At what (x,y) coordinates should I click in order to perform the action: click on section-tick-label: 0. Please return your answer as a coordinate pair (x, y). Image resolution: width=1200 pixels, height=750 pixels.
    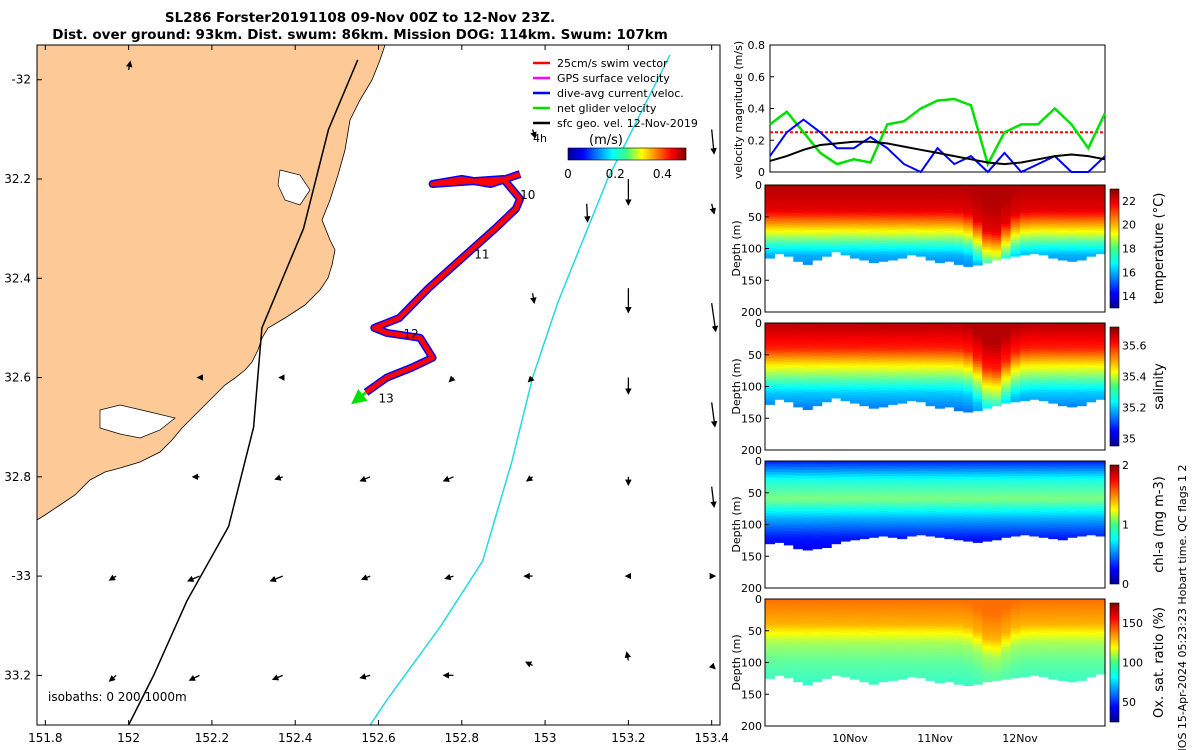
    Looking at the image, I should click on (758, 323).